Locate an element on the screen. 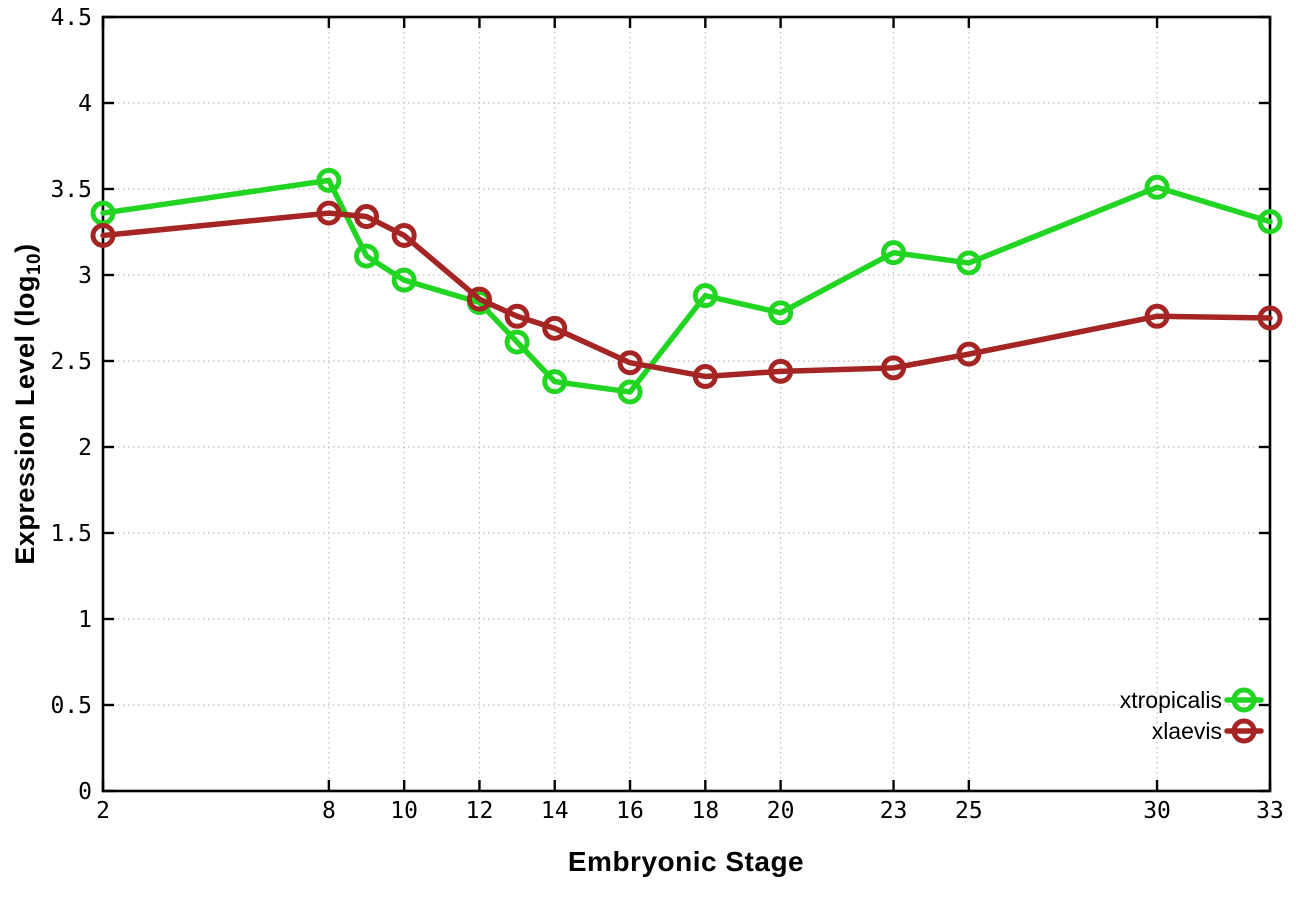 The image size is (1296, 907). y-axis-label: Expression Level (log10) is located at coordinates (28, 403).